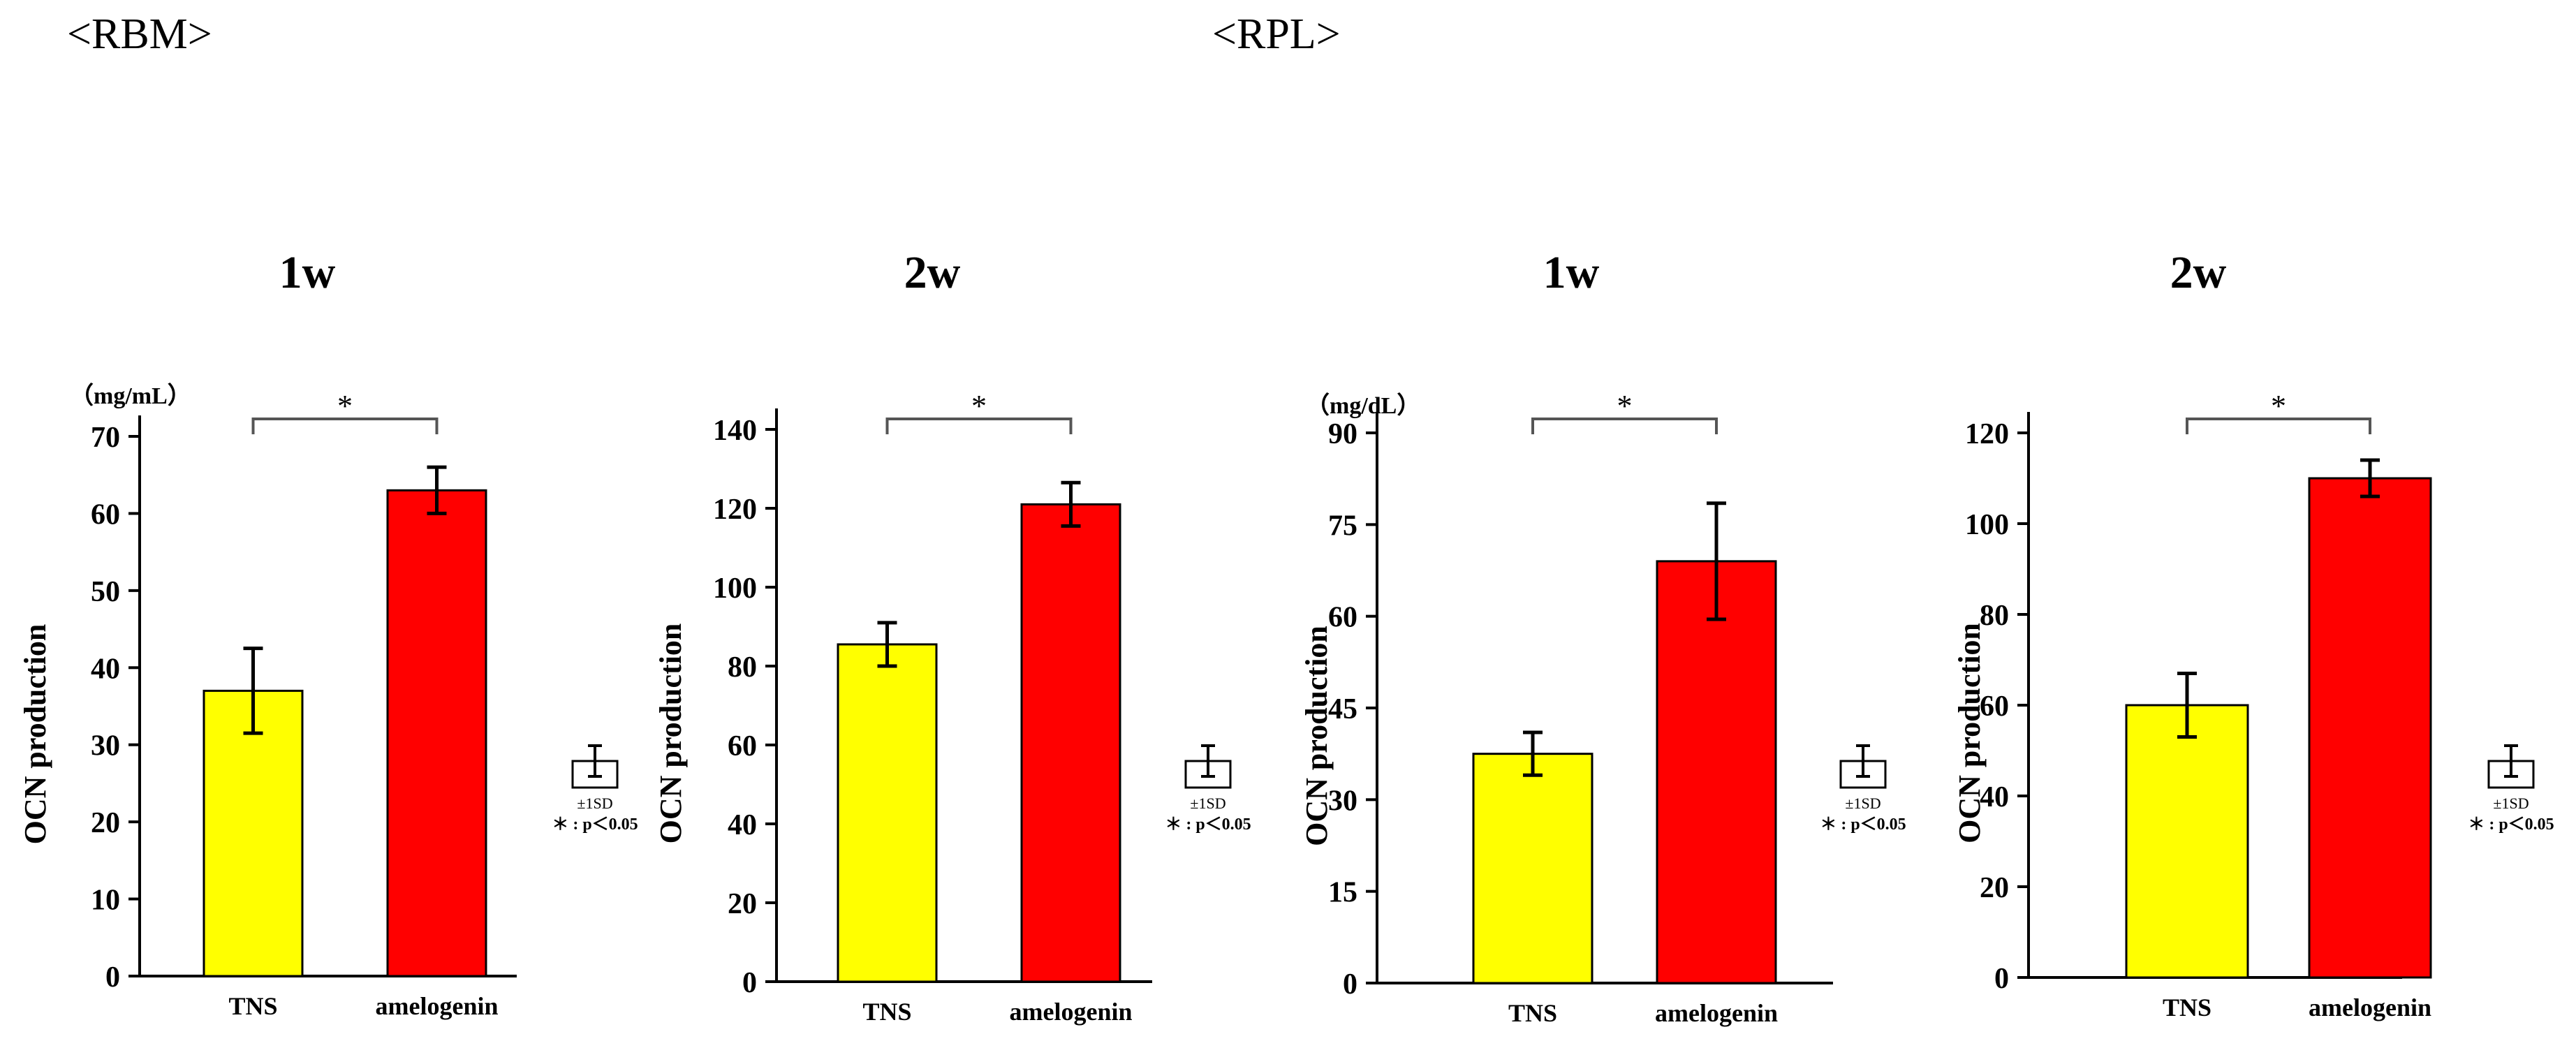  Describe the element at coordinates (1342, 709) in the screenshot. I see `y-tick-label: 45` at that location.